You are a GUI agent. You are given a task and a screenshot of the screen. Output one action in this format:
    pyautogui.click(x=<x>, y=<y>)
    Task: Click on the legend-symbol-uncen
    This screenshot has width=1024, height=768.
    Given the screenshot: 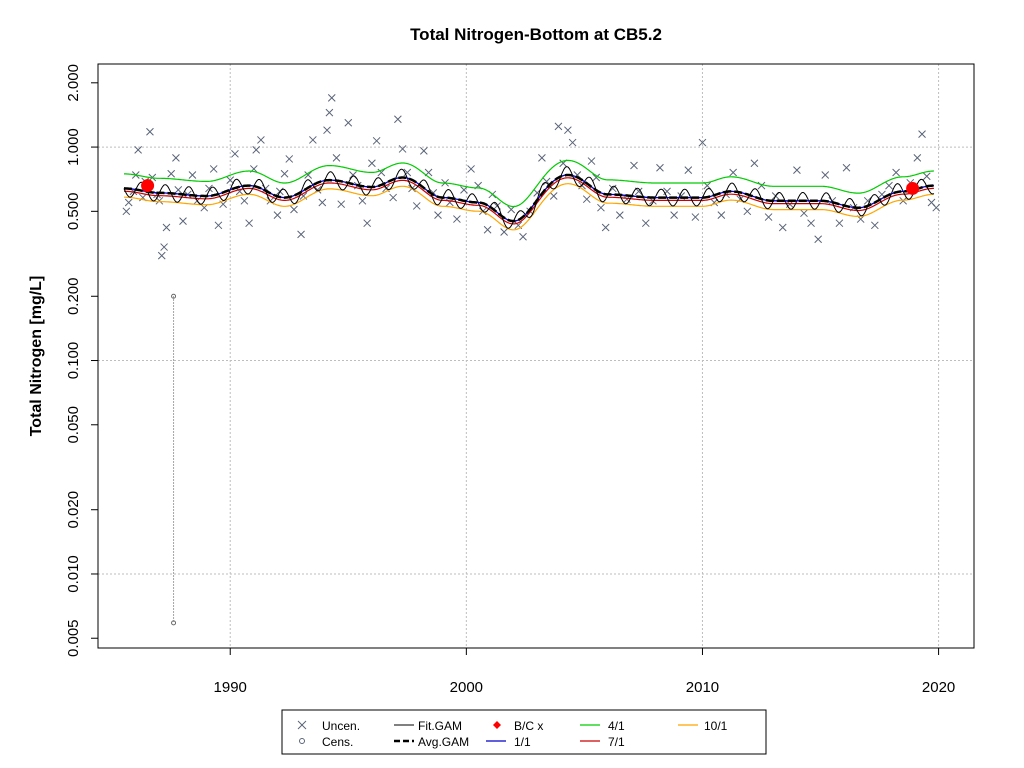 What is the action you would take?
    pyautogui.click(x=302, y=725)
    